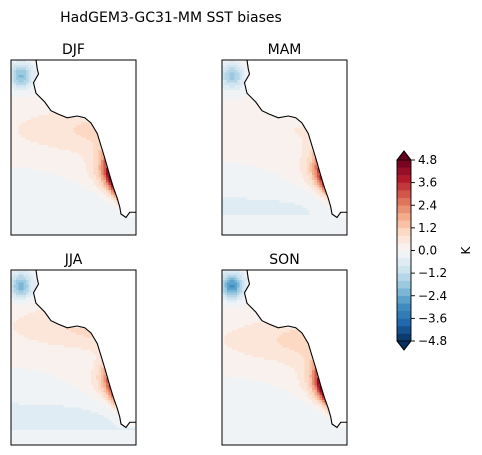 The image size is (482, 455). What do you see at coordinates (427, 228) in the screenshot?
I see `colorbar-tick-label: 1.2` at bounding box center [427, 228].